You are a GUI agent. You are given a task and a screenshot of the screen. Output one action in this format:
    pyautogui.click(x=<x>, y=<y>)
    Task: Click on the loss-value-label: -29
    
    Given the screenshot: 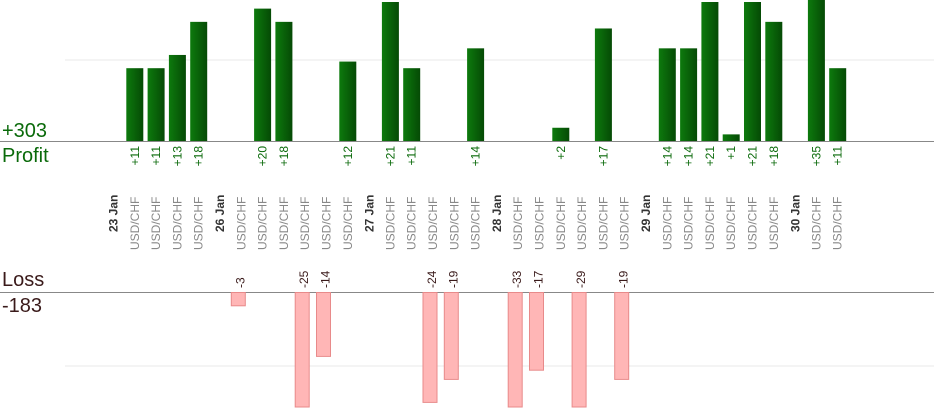 What is the action you would take?
    pyautogui.click(x=581, y=279)
    